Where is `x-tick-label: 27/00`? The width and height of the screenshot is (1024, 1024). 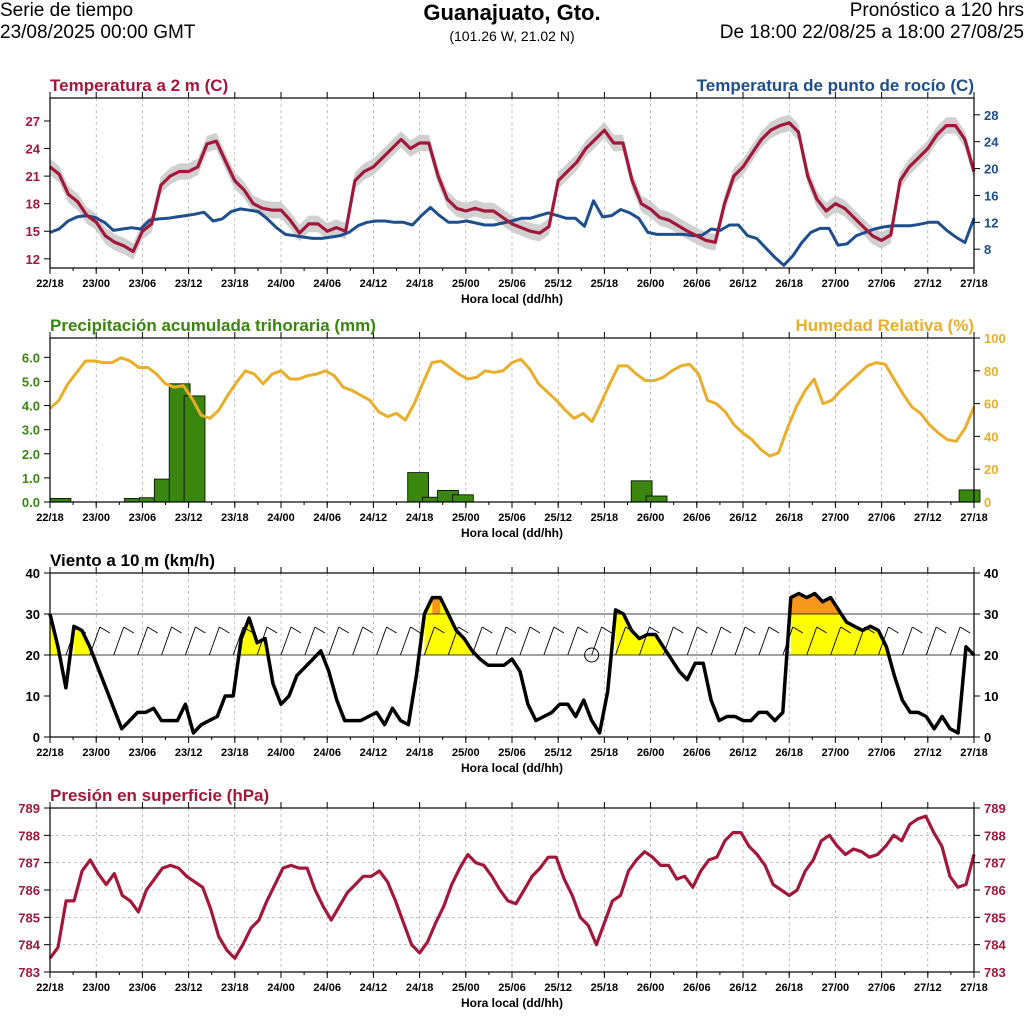 x-tick-label: 27/00 is located at coordinates (836, 518).